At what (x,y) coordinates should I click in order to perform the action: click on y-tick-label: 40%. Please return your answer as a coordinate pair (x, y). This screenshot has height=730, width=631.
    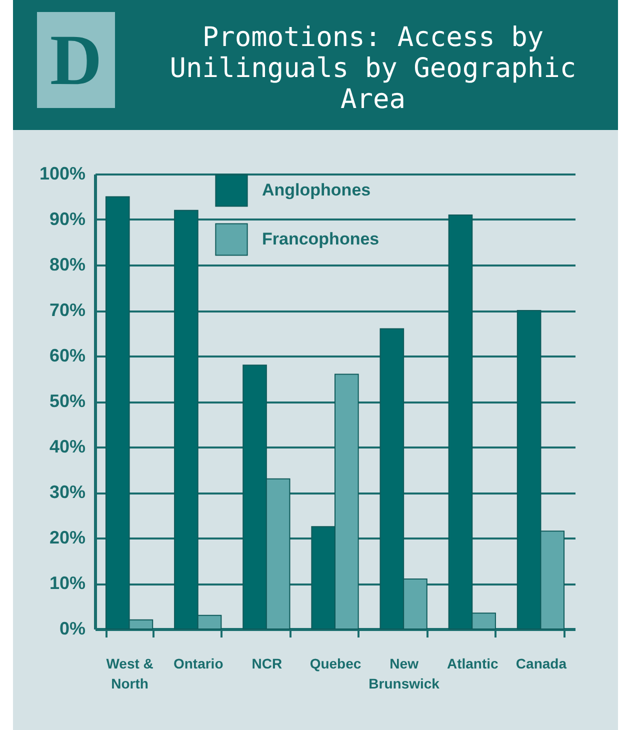
    Looking at the image, I should click on (67, 446).